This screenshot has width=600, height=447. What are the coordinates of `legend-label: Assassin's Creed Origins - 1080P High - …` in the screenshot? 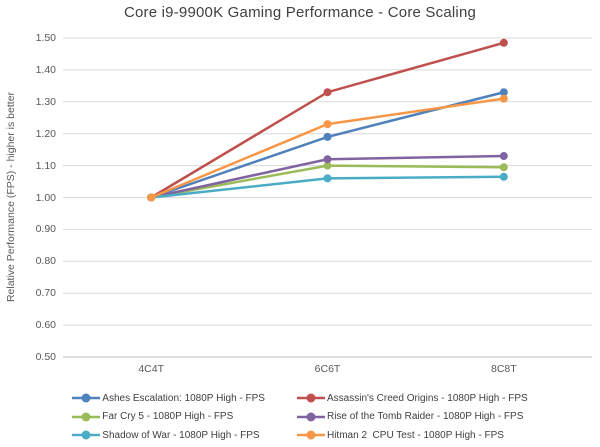 It's located at (427, 398).